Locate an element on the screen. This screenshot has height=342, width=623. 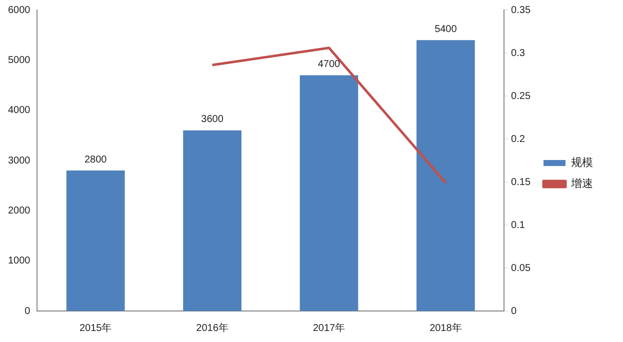
data-label: 4700 is located at coordinates (329, 64).